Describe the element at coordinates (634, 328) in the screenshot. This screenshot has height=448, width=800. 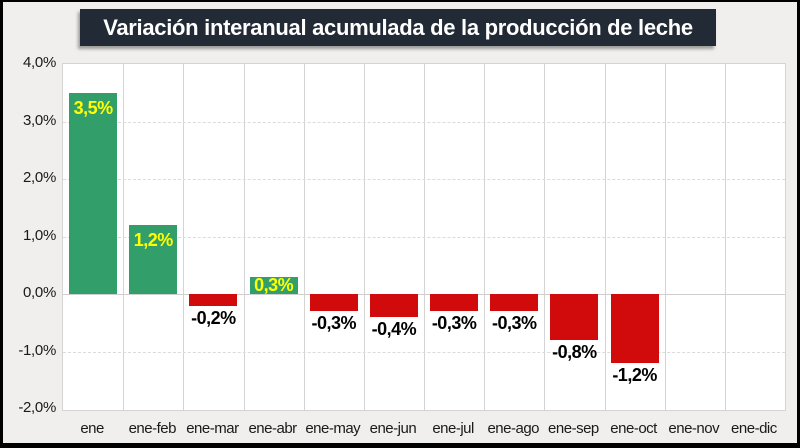
I see `bar-ene-oct` at that location.